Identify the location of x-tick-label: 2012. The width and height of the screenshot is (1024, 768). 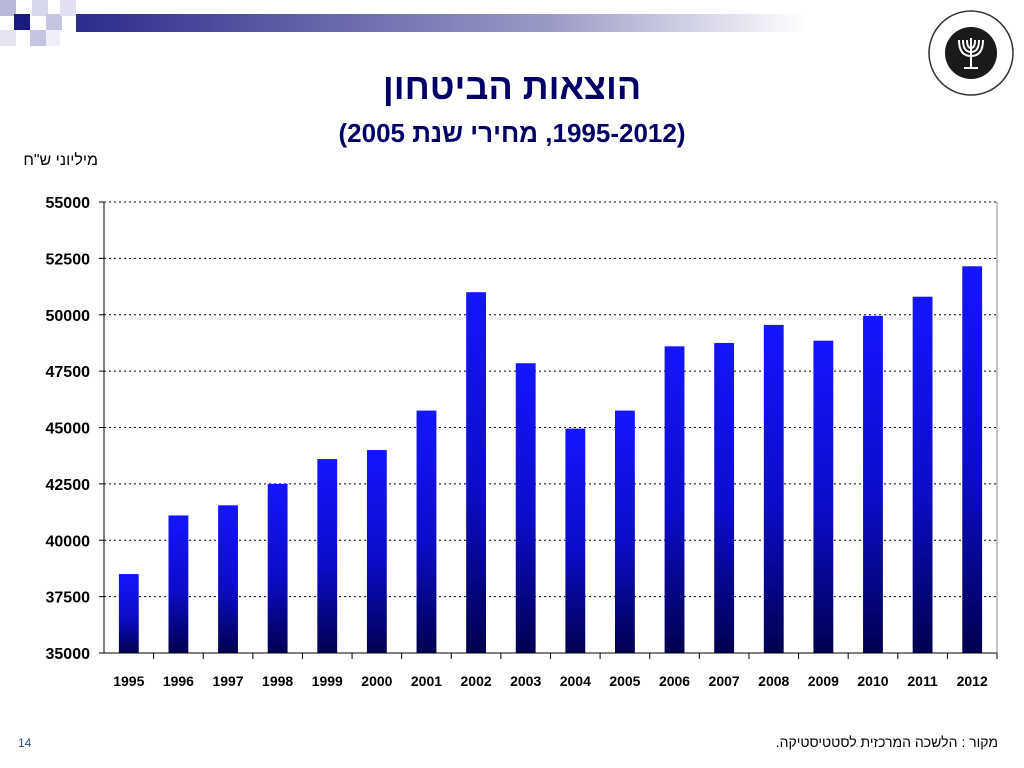
(972, 681).